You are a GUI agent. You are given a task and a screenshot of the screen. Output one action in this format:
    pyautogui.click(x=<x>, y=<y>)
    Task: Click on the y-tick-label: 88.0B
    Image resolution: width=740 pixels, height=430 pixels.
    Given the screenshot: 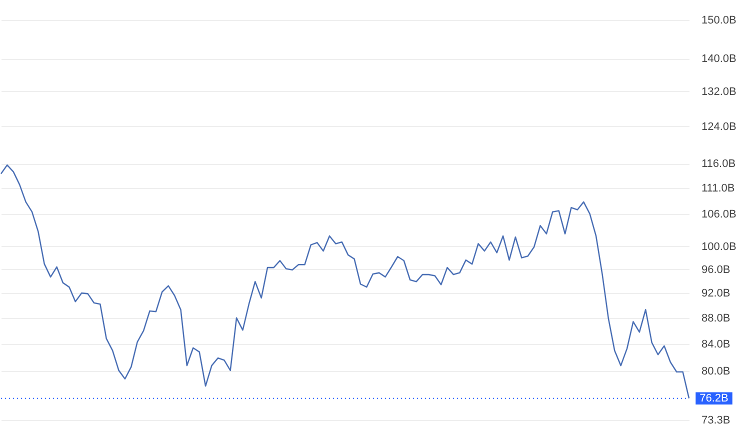 What is the action you would take?
    pyautogui.click(x=716, y=318)
    